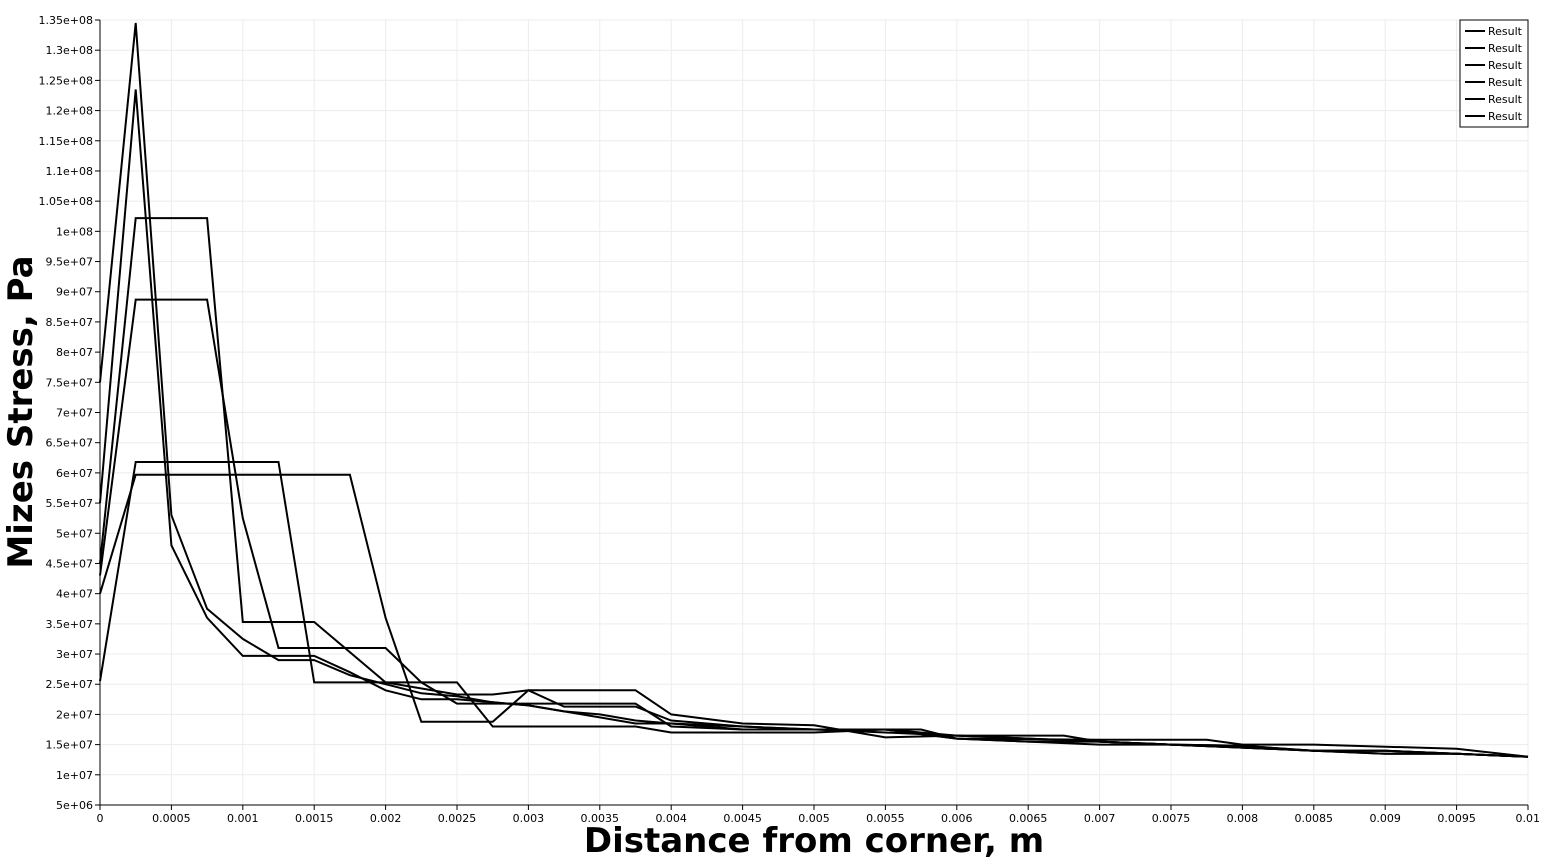  What do you see at coordinates (69, 684) in the screenshot?
I see `y-tick-label: 2.5e+07` at bounding box center [69, 684].